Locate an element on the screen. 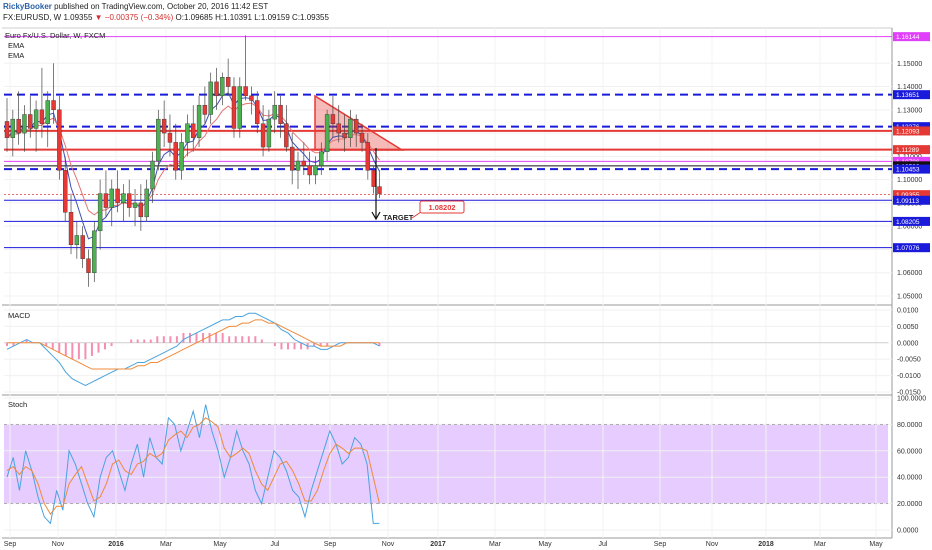 This screenshot has width=932, height=550. macd-tick-label: 0.0100 is located at coordinates (908, 311).